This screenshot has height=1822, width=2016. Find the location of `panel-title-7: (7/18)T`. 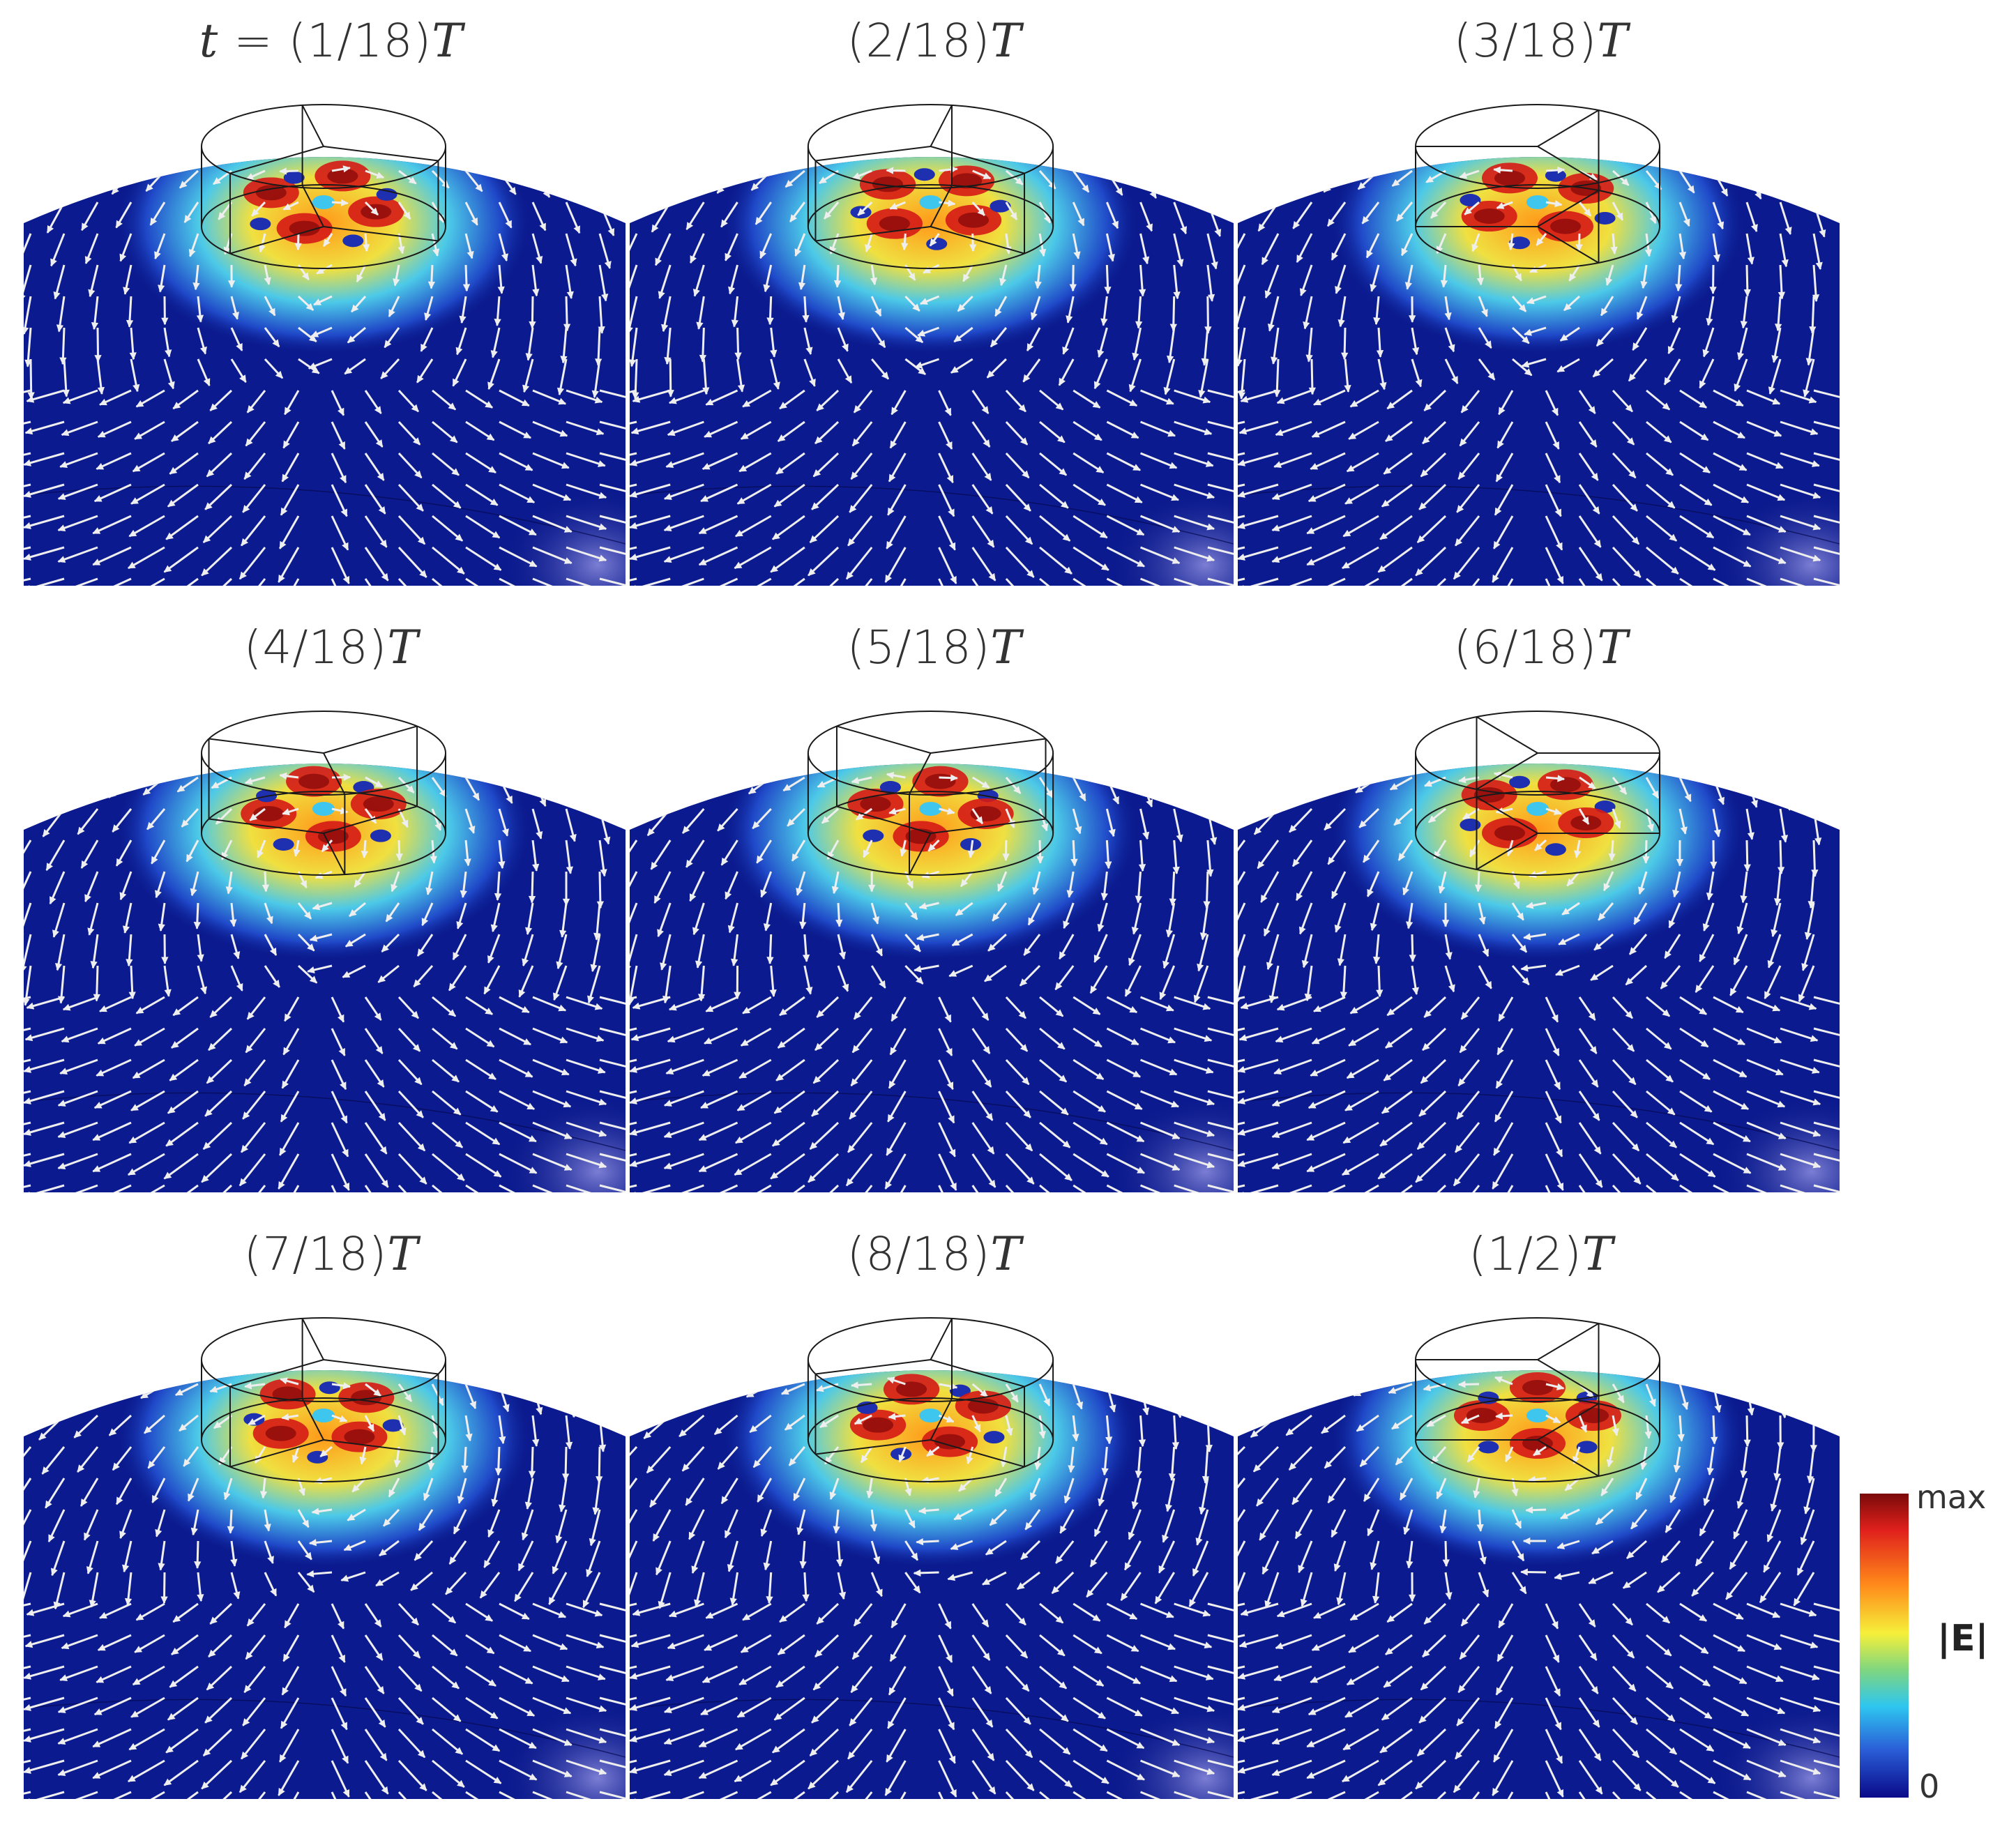

panel-title-7: (7/18)T is located at coordinates (331, 1254).